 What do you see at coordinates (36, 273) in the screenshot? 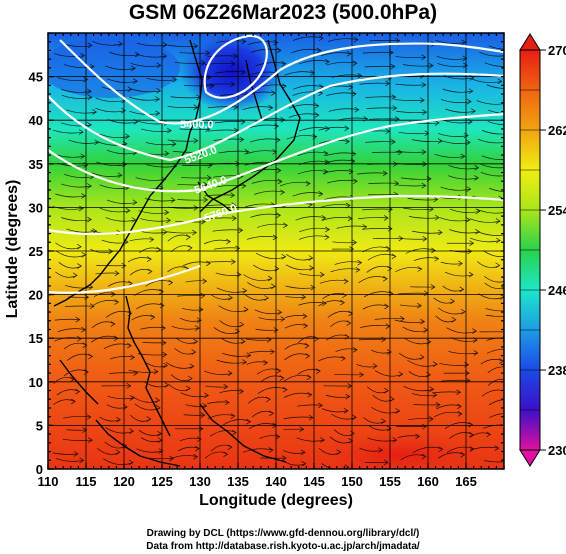
I see `y-tick-labels: 0 5 10 15 20 25 30 35 40 45` at bounding box center [36, 273].